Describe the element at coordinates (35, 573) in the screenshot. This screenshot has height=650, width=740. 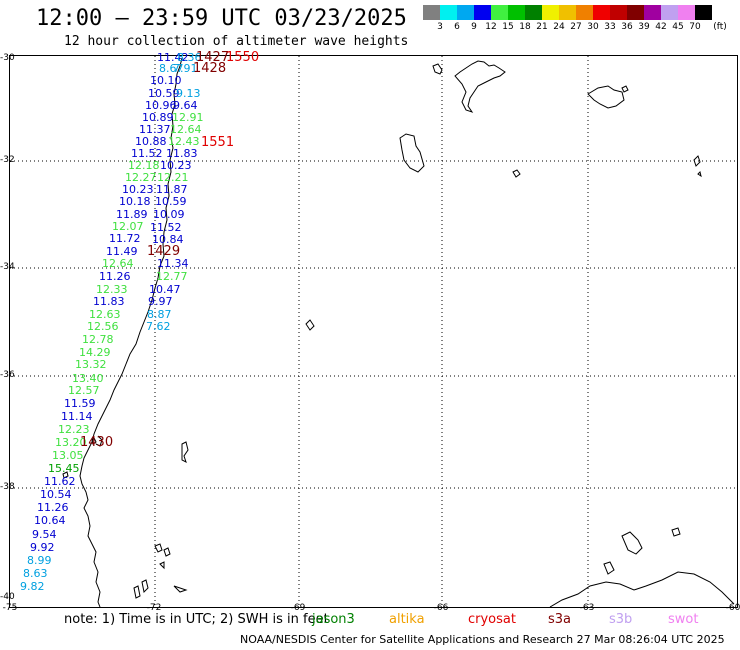
I see `wave-height-label: 8.63` at that location.